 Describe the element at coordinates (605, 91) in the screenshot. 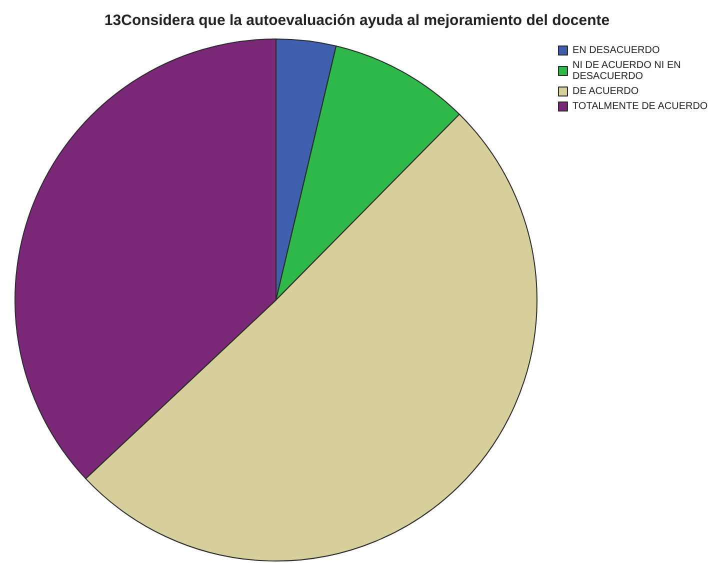

I see `legend-label: DE ACUERDO` at that location.